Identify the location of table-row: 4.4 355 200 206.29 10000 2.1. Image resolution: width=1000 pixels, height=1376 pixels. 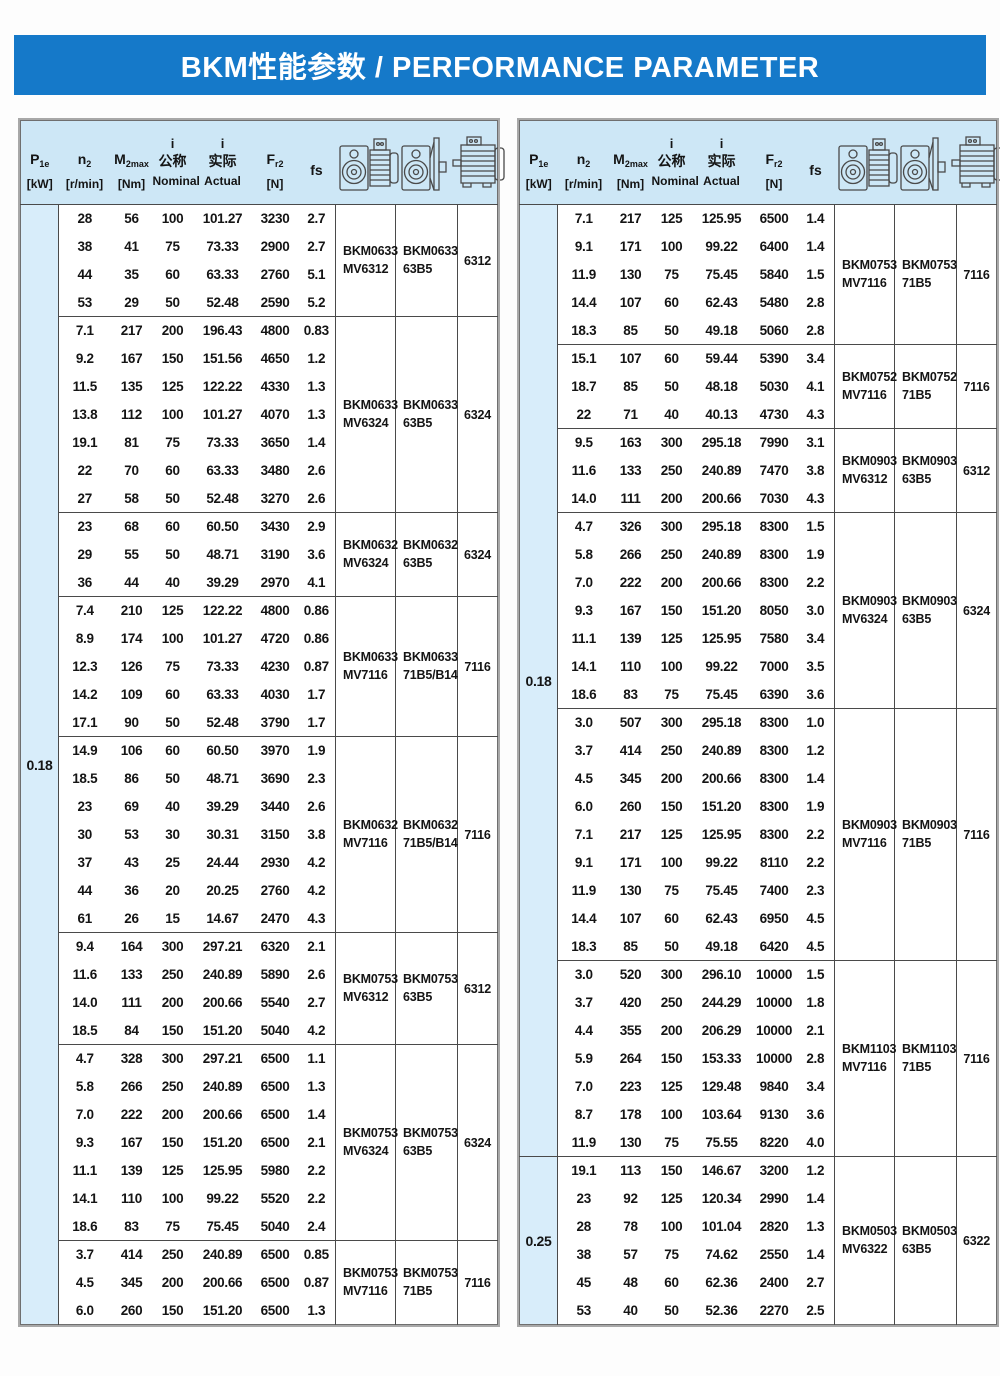
(758, 1031).